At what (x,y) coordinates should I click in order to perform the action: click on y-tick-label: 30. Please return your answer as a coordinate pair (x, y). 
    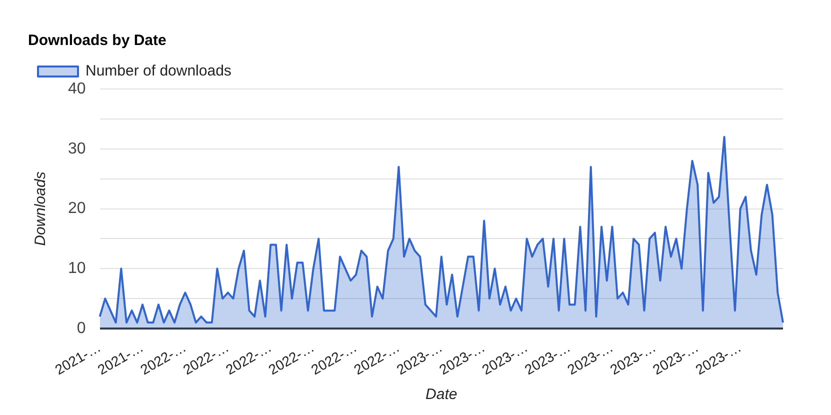
    Looking at the image, I should click on (77, 149).